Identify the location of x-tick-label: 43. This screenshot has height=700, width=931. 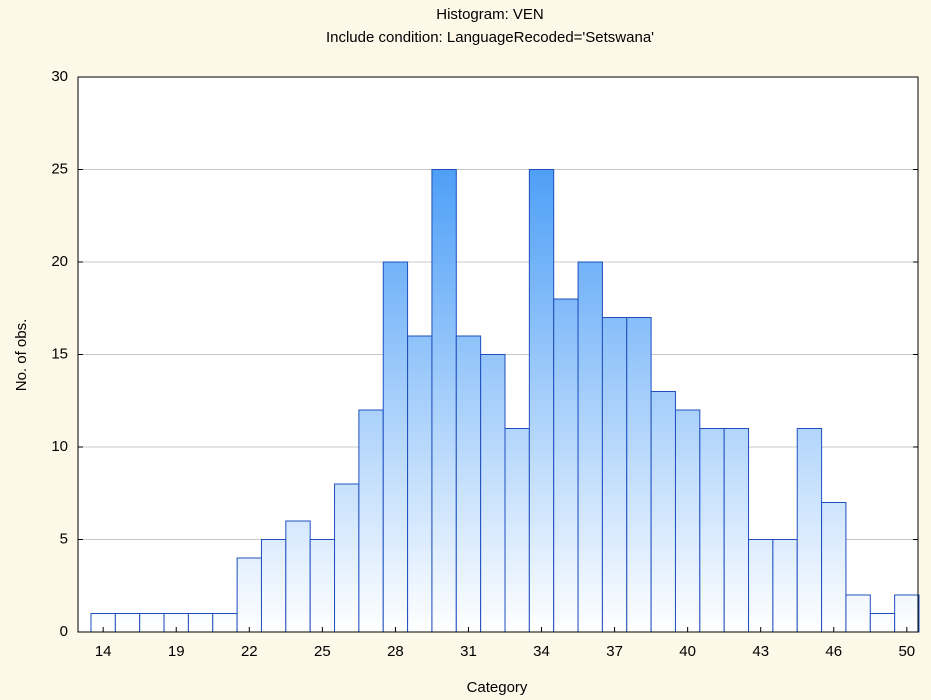
(760, 651).